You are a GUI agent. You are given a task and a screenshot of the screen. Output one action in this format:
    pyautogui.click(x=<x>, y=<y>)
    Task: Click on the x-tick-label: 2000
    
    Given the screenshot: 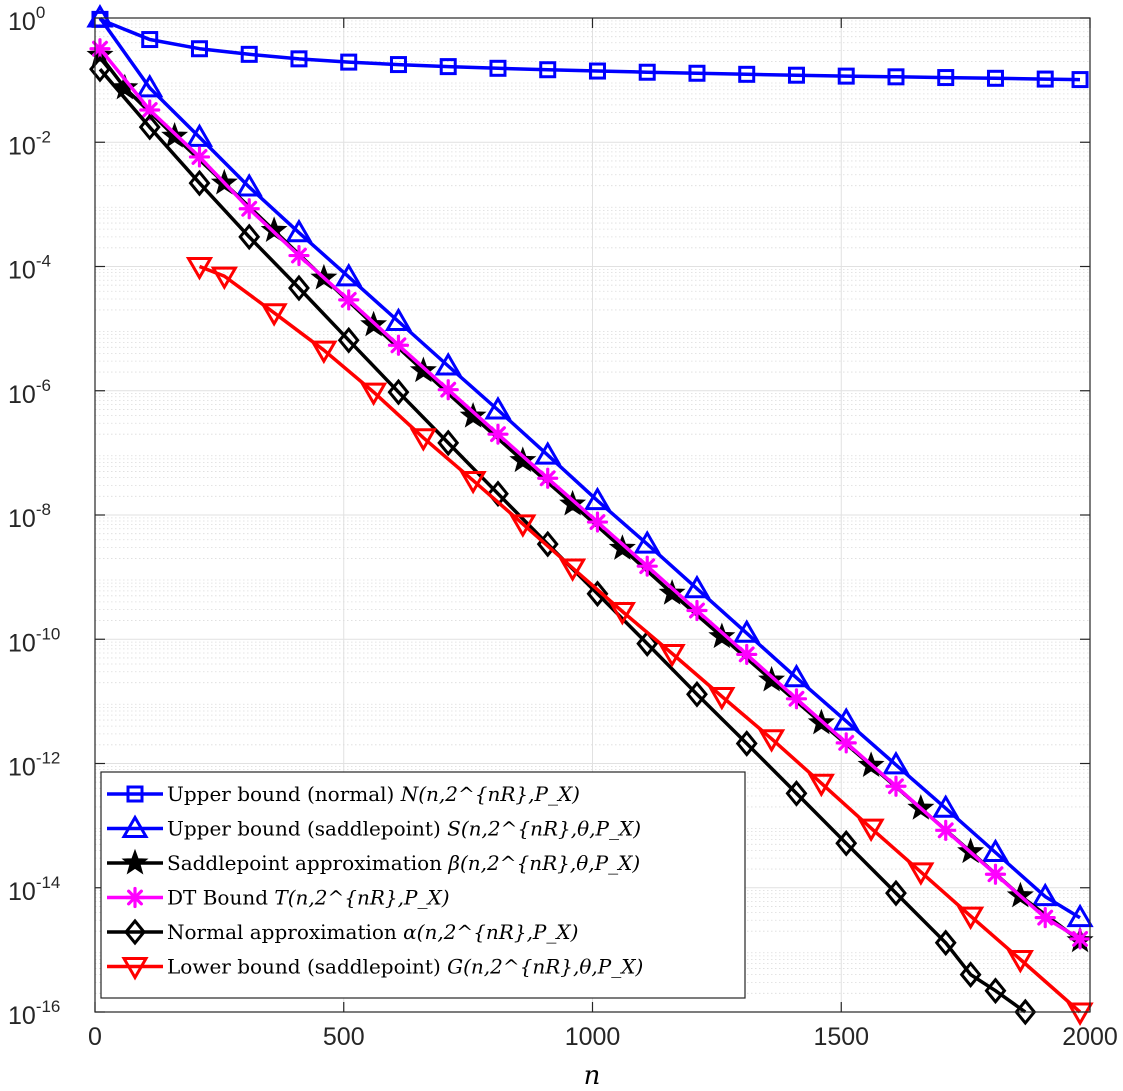 What is the action you would take?
    pyautogui.click(x=1090, y=1037)
    